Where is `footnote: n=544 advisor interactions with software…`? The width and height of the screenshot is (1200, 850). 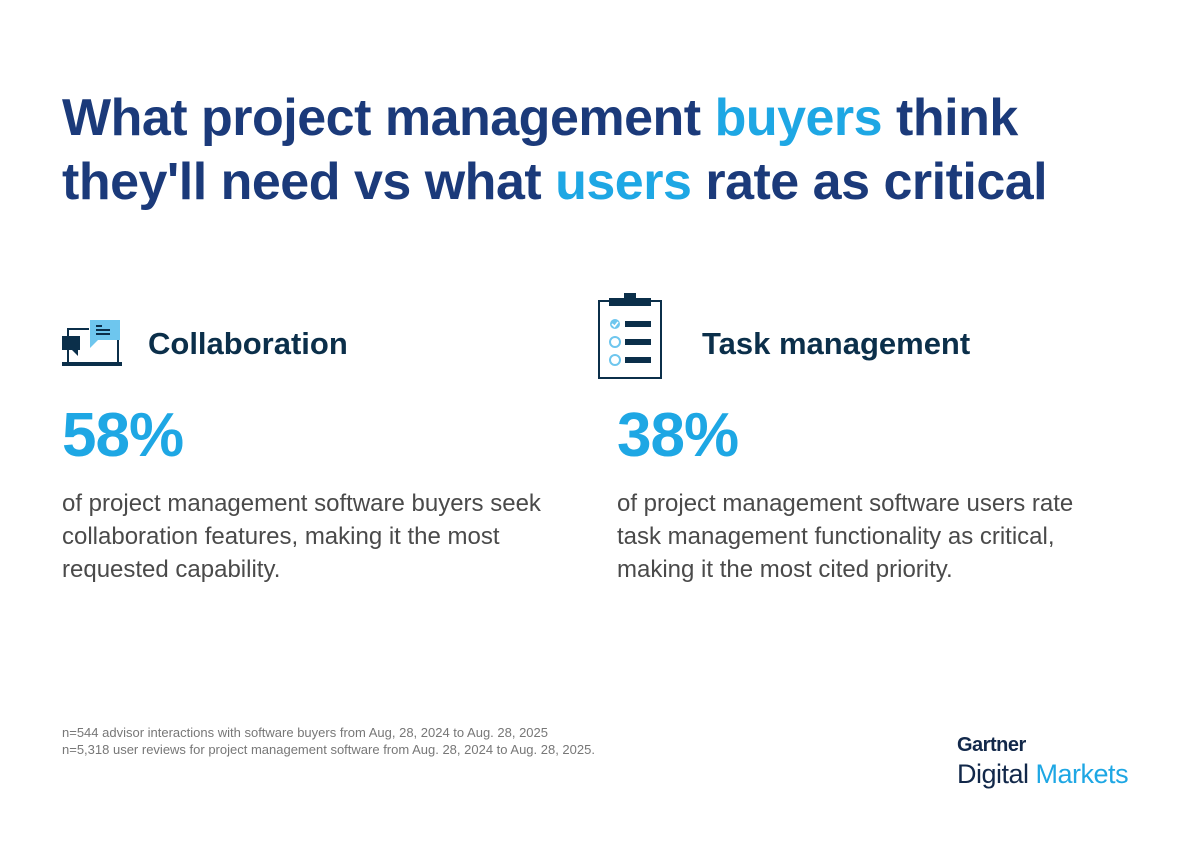 footnote: n=544 advisor interactions with software… is located at coordinates (305, 732).